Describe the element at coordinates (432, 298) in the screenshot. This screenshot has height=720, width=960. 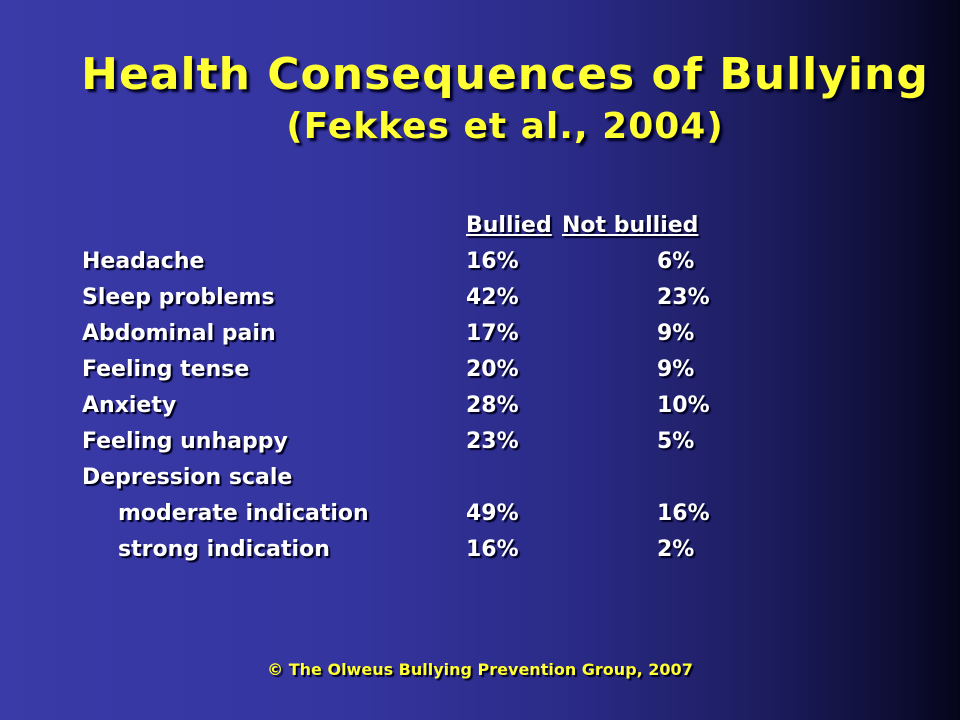
I see `table-row: Sleep problems 42% 23%` at that location.